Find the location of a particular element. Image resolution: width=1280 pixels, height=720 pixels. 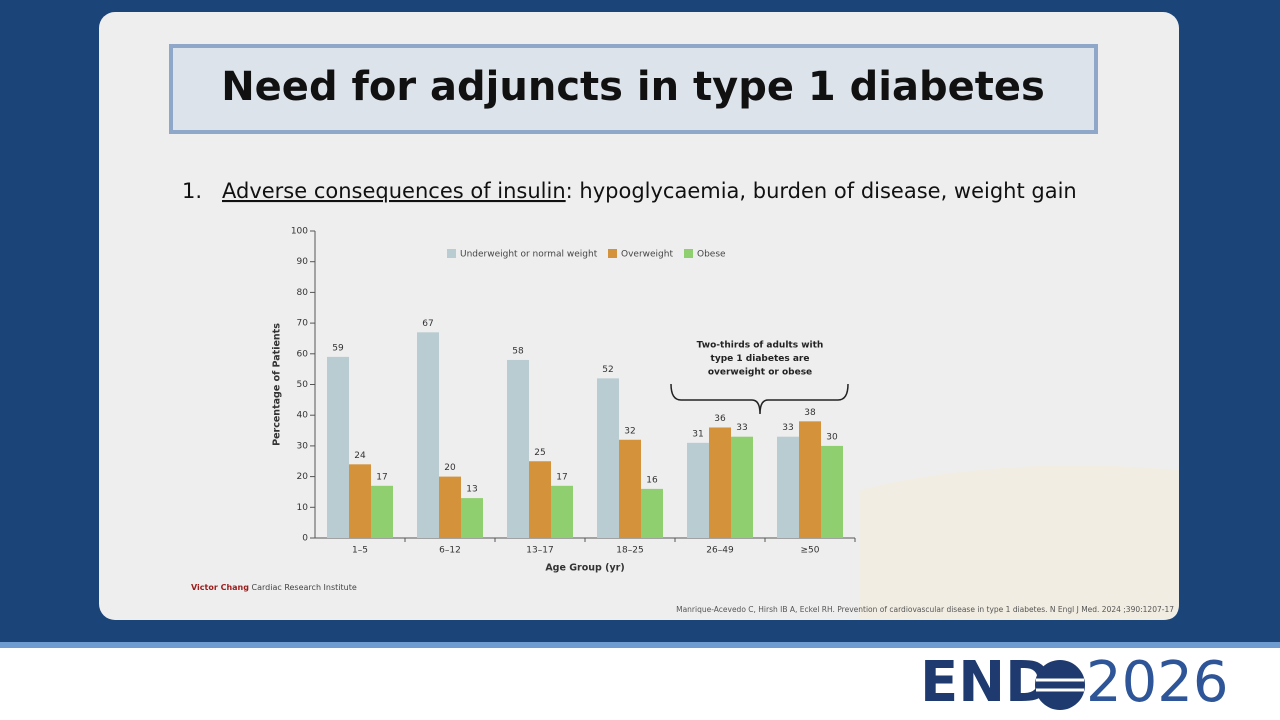

x-tick-label: 6–12 is located at coordinates (450, 551).